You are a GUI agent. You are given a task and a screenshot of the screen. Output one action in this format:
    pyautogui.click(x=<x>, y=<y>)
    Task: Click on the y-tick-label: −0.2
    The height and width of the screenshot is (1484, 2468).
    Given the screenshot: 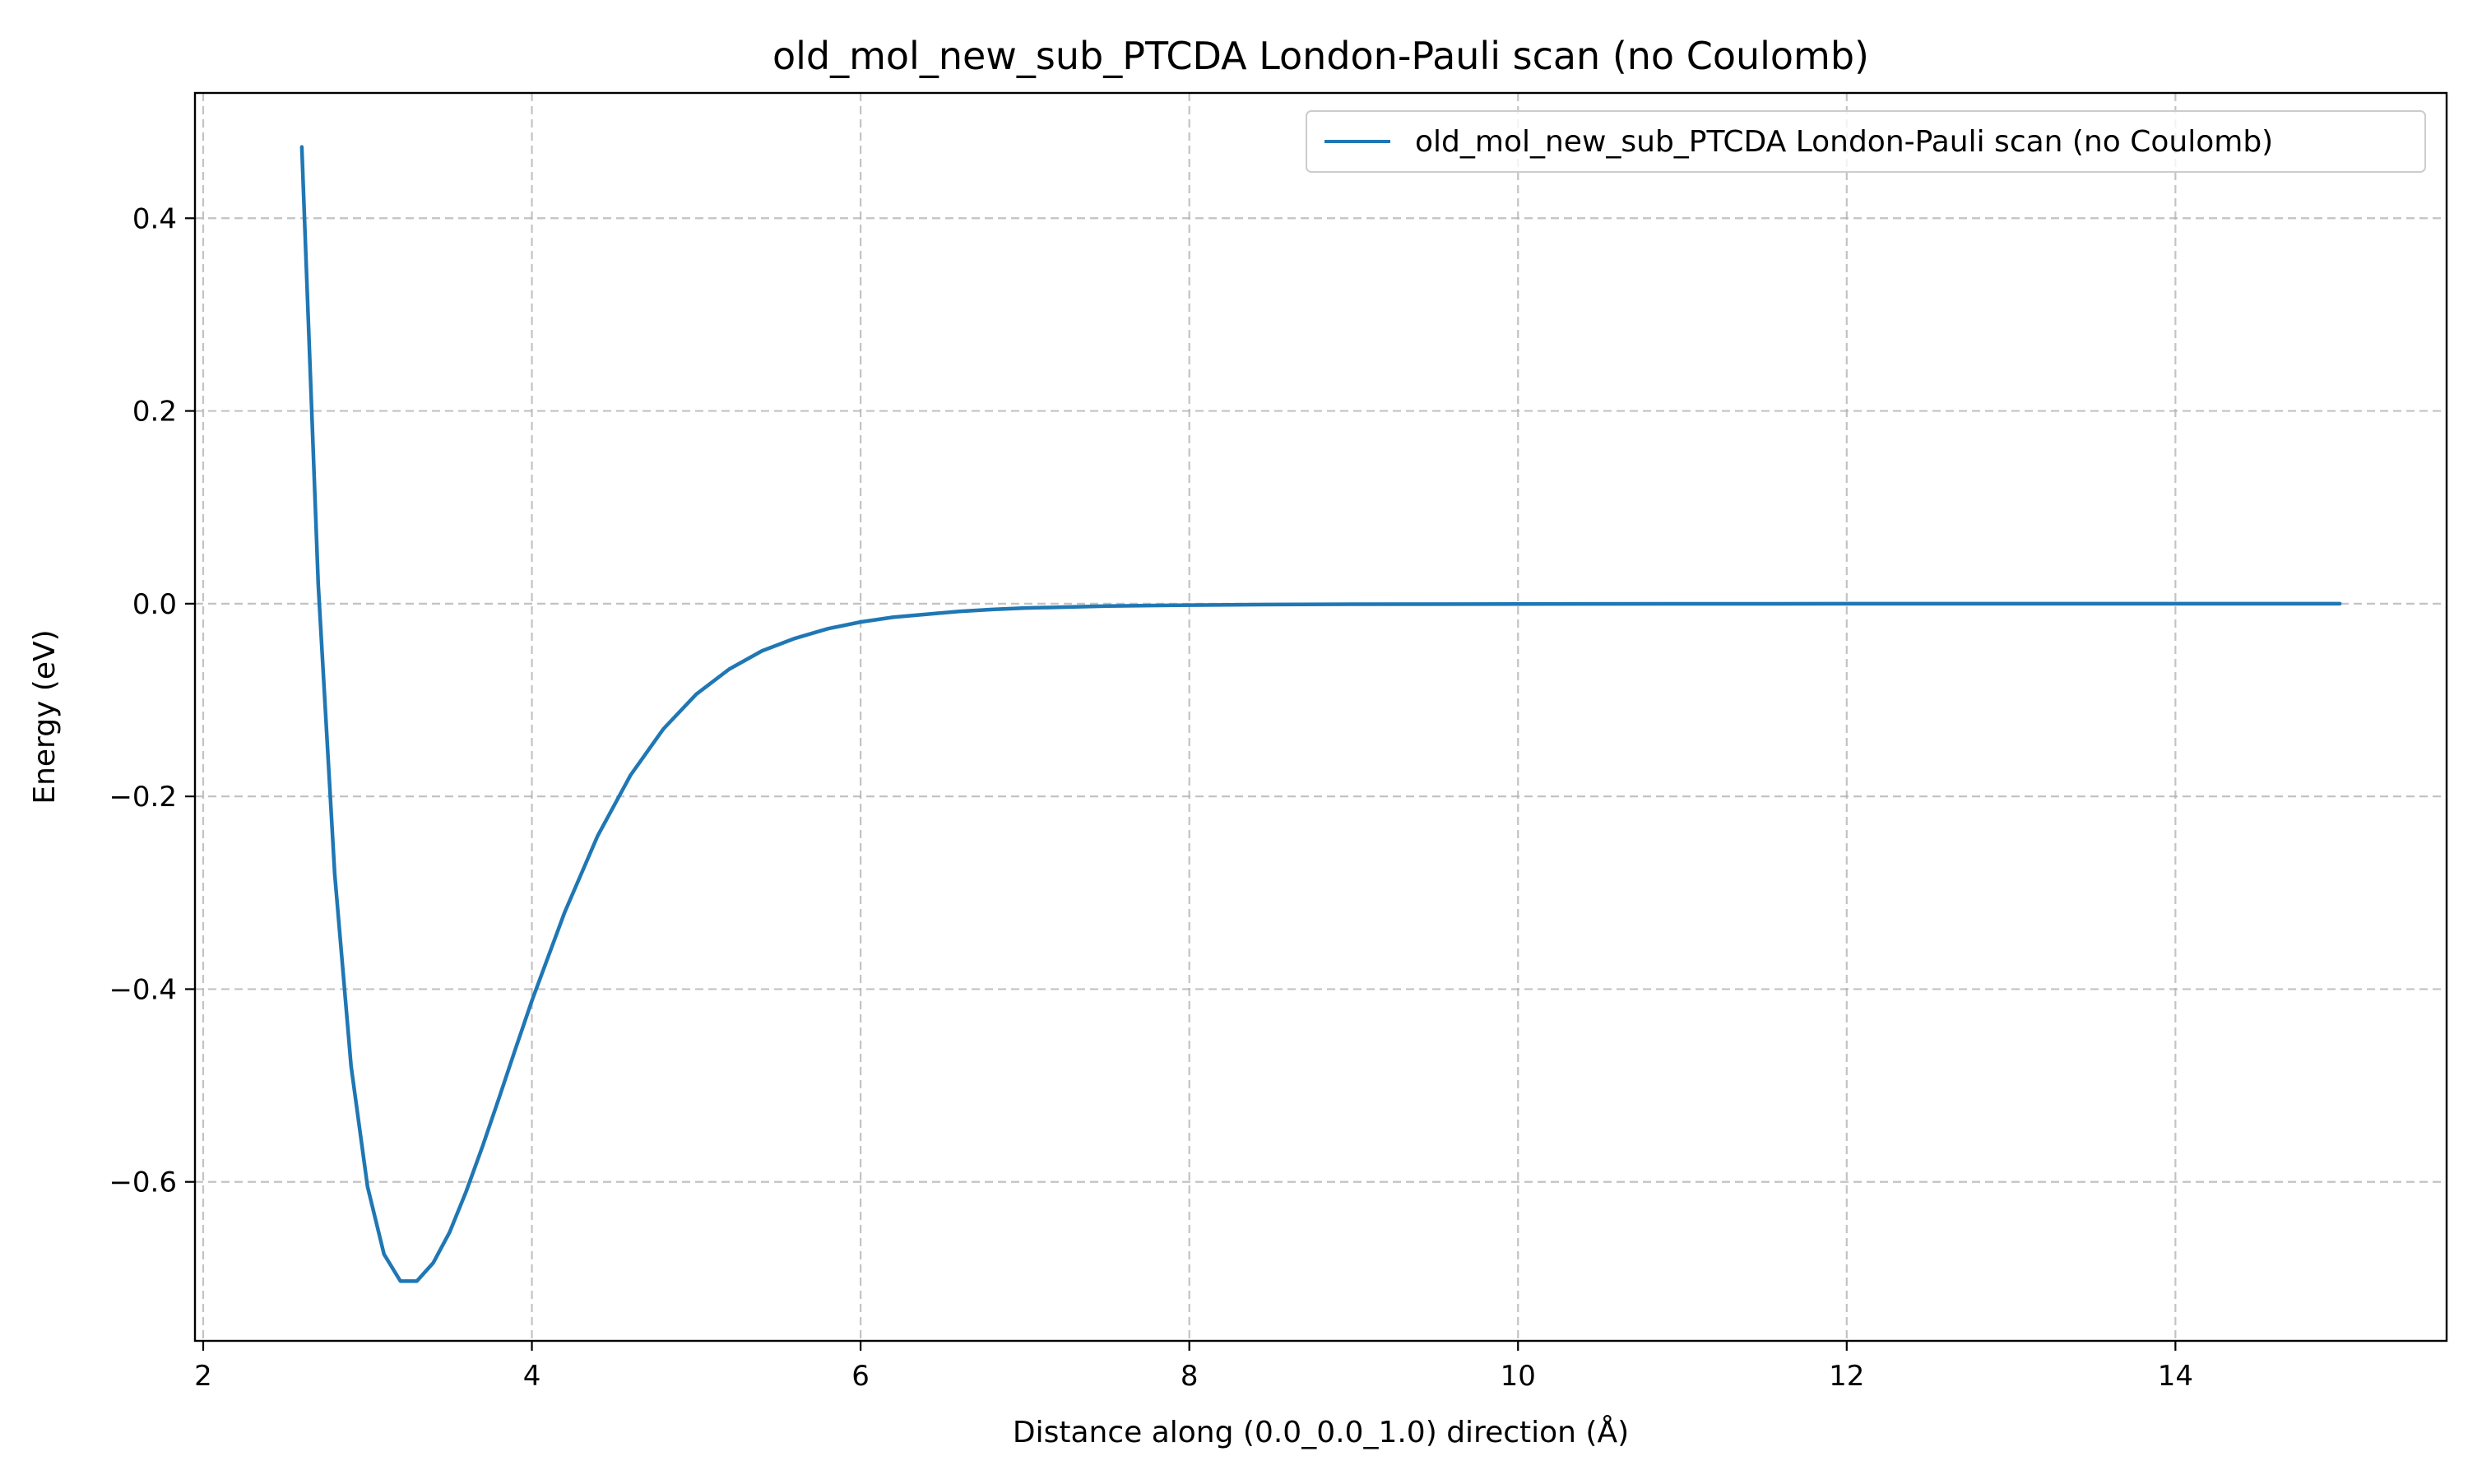 What is the action you would take?
    pyautogui.click(x=143, y=797)
    